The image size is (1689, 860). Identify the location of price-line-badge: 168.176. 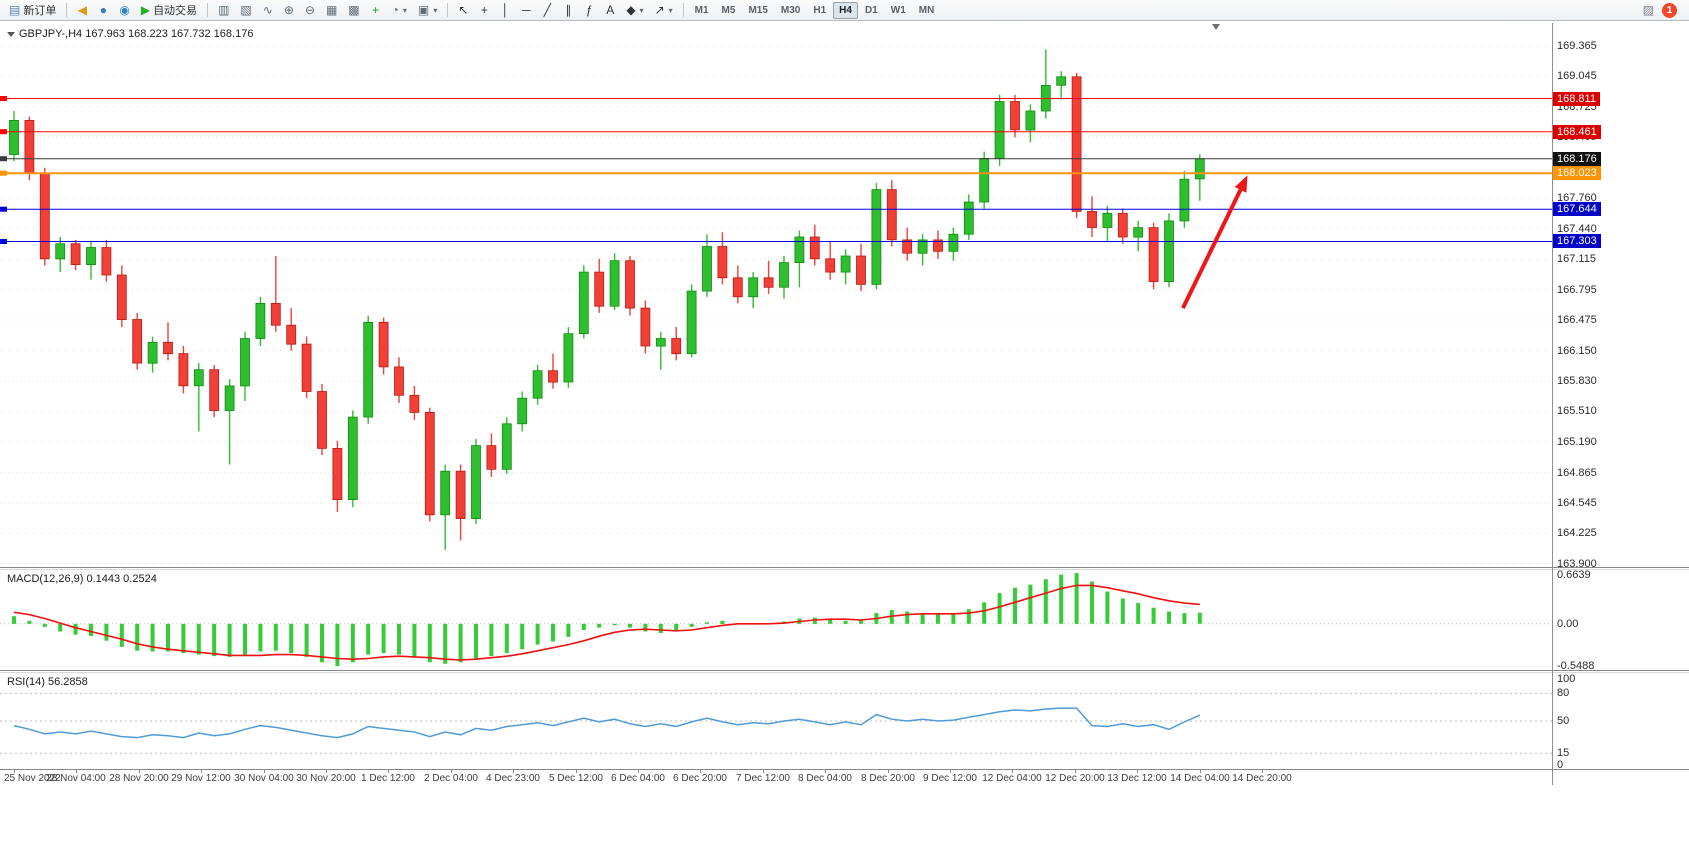
(1577, 158).